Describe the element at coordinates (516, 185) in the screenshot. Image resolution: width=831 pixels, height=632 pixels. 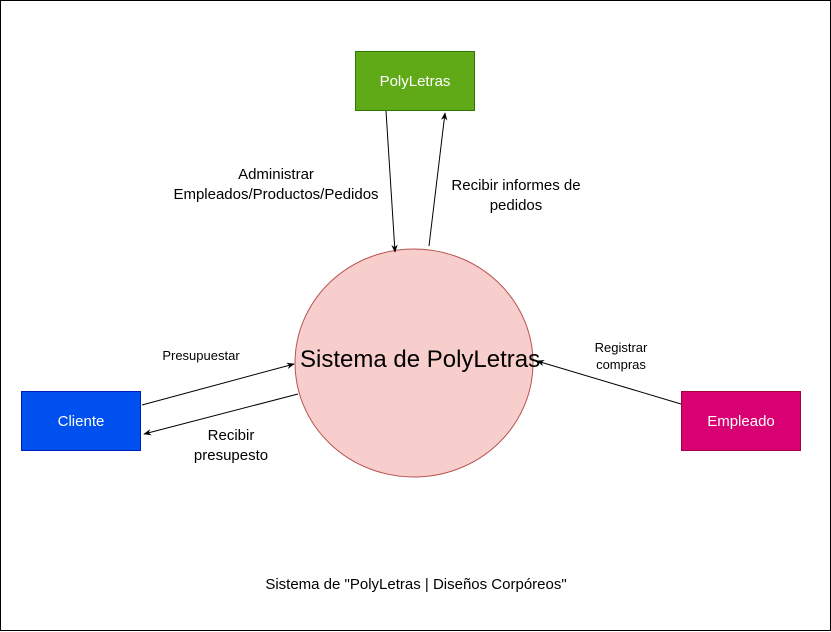
I see `edge-label-recibir-informes-line1: Recibir informes de` at that location.